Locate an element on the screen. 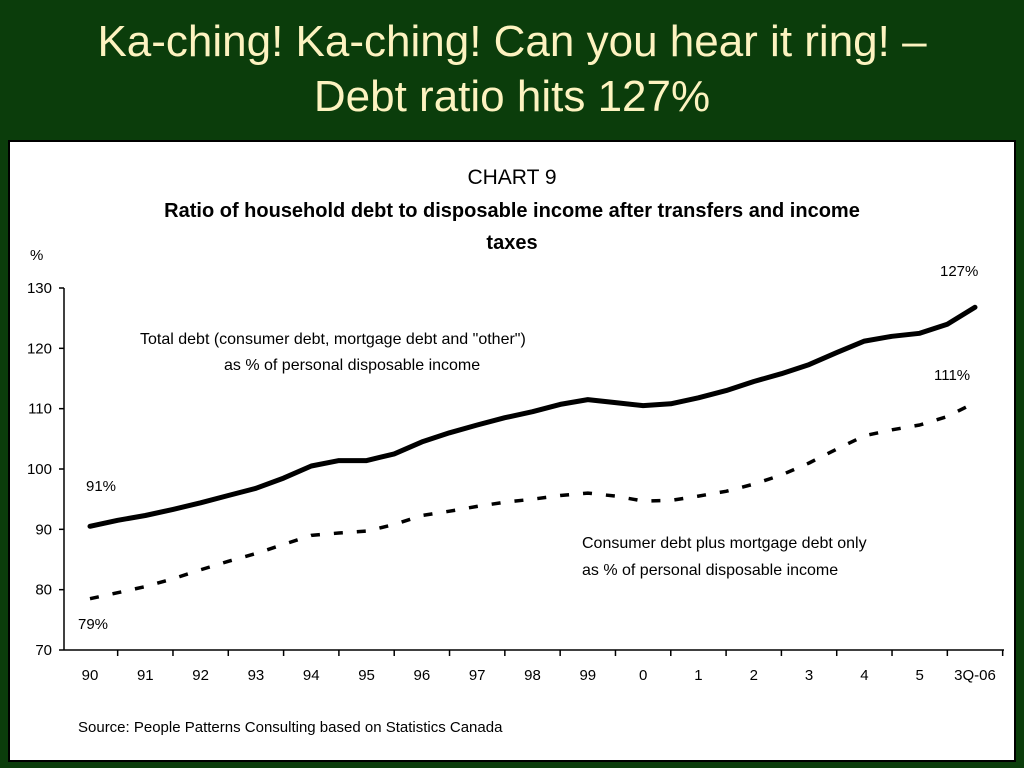  x-tick-label: 91 is located at coordinates (145, 675).